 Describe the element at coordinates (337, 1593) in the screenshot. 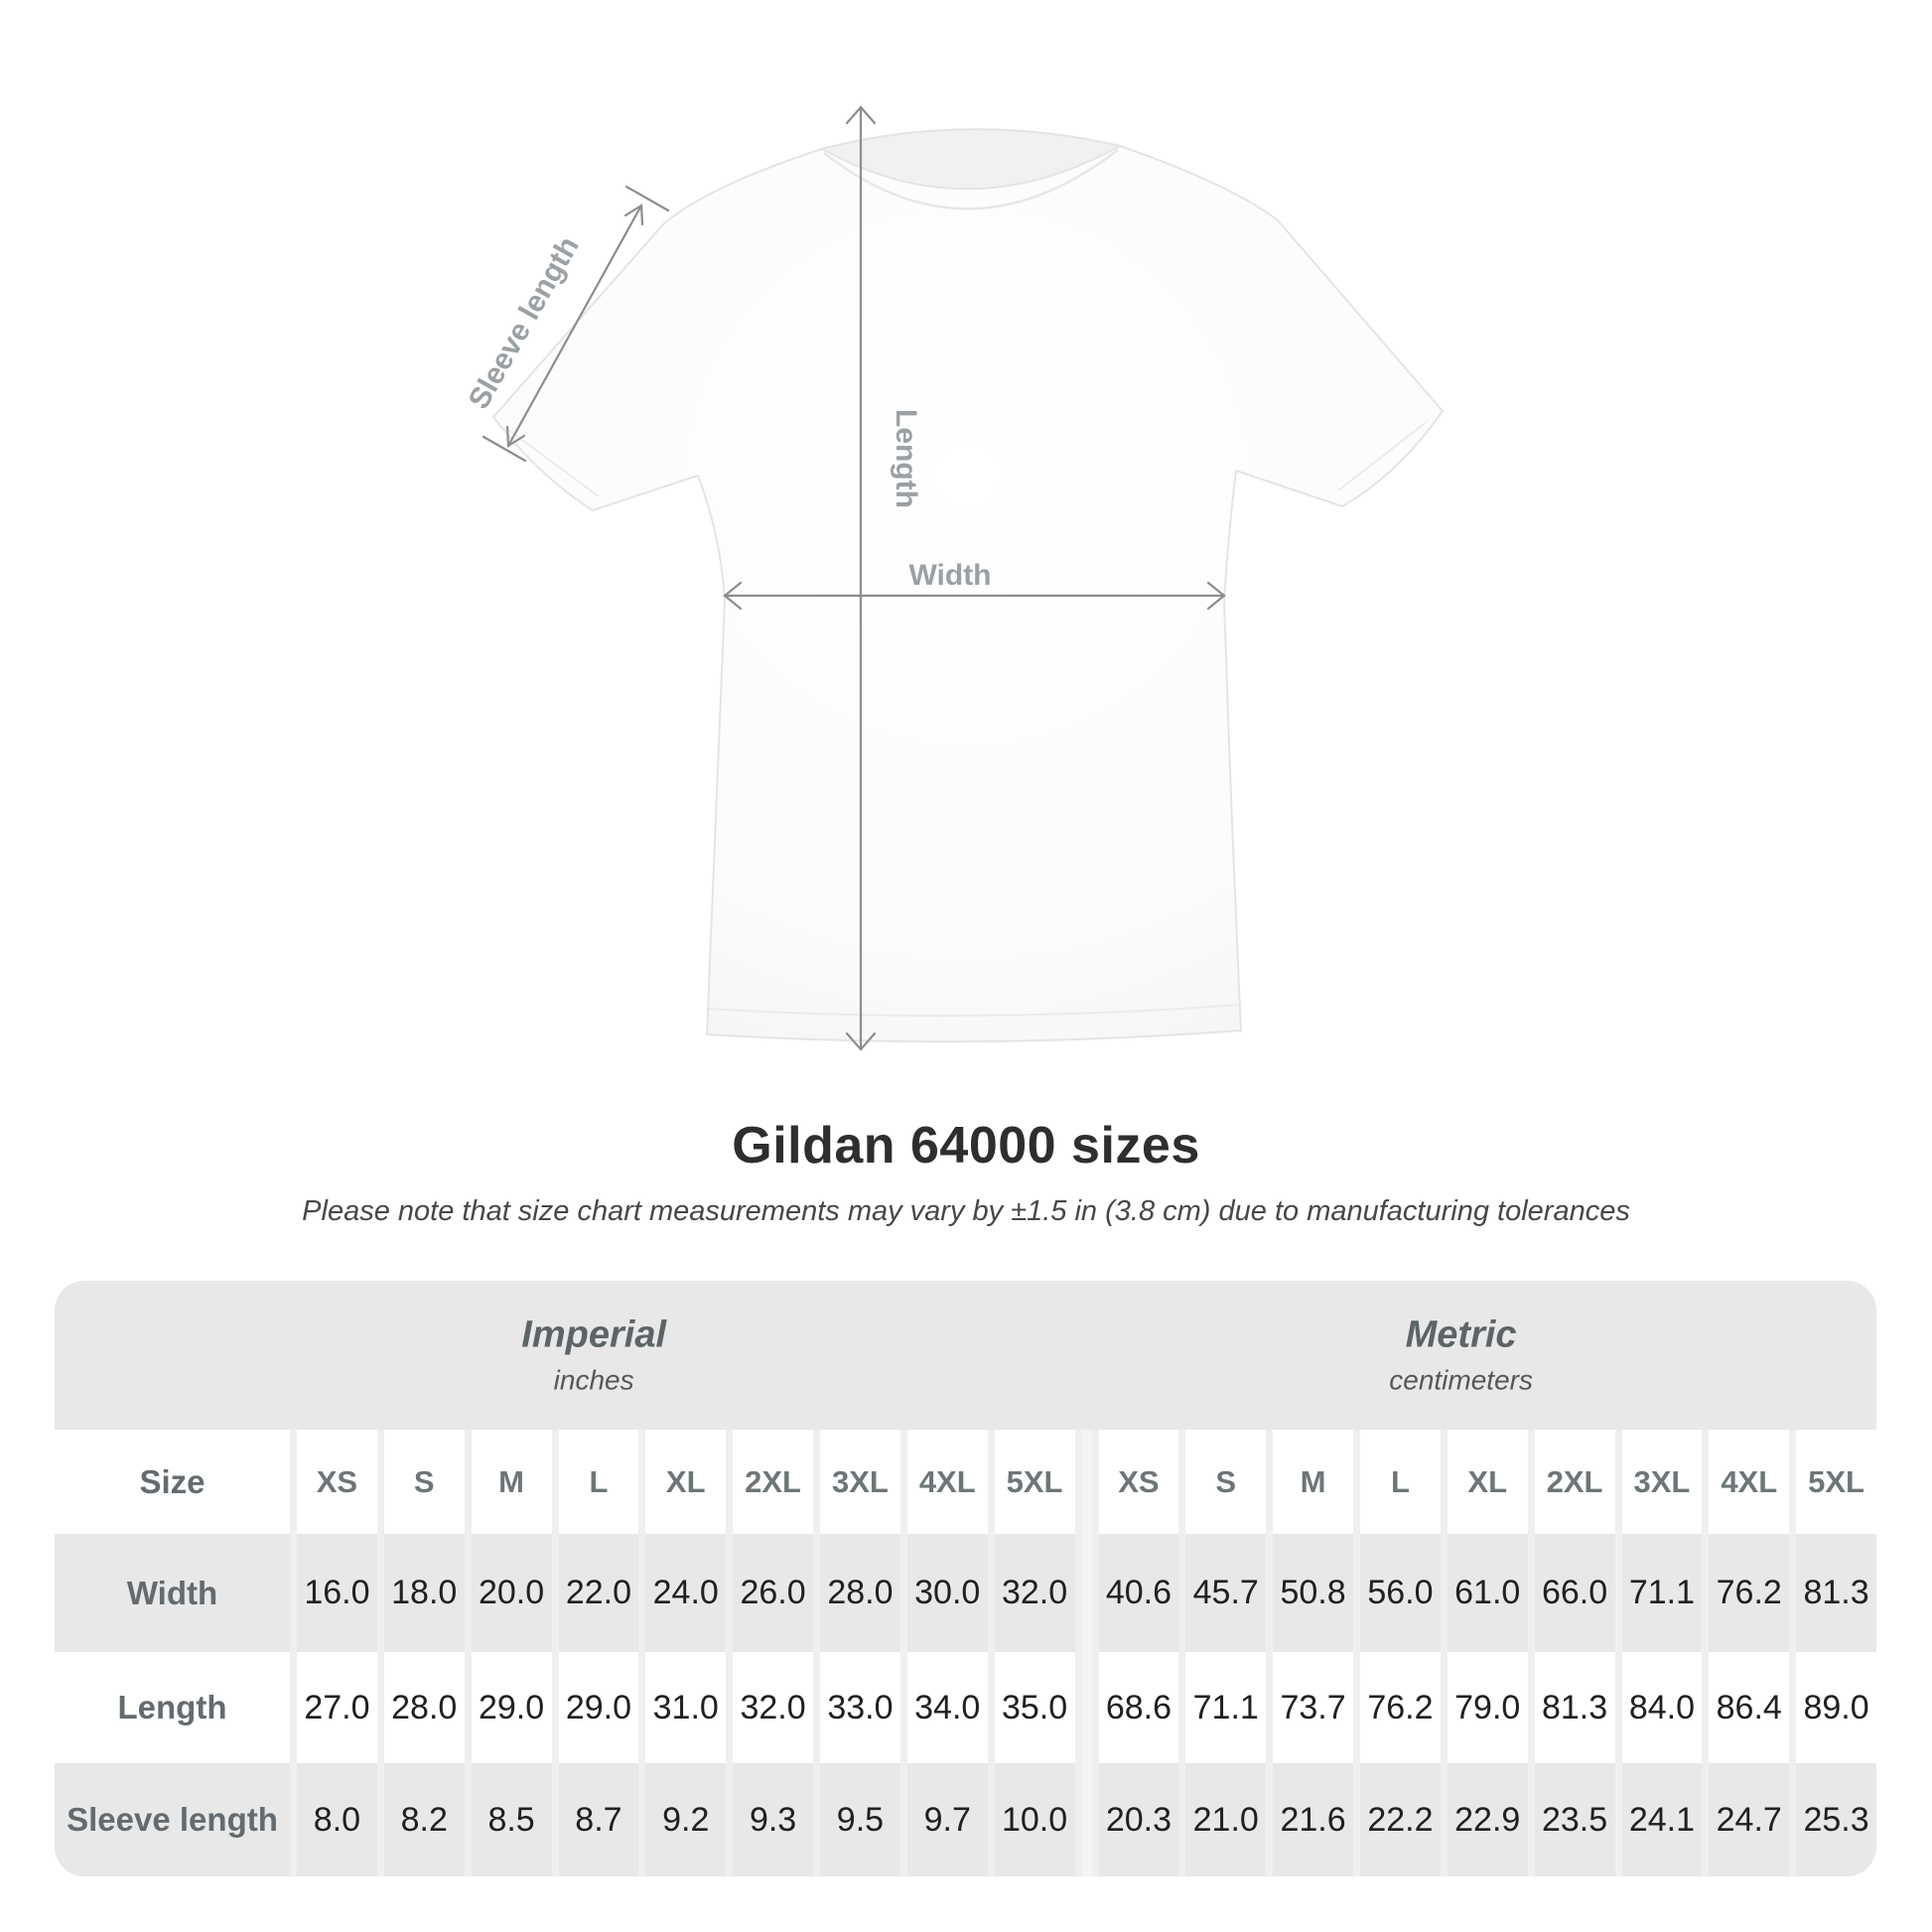

I see `cell-width-imperial-XS: 16.0` at that location.